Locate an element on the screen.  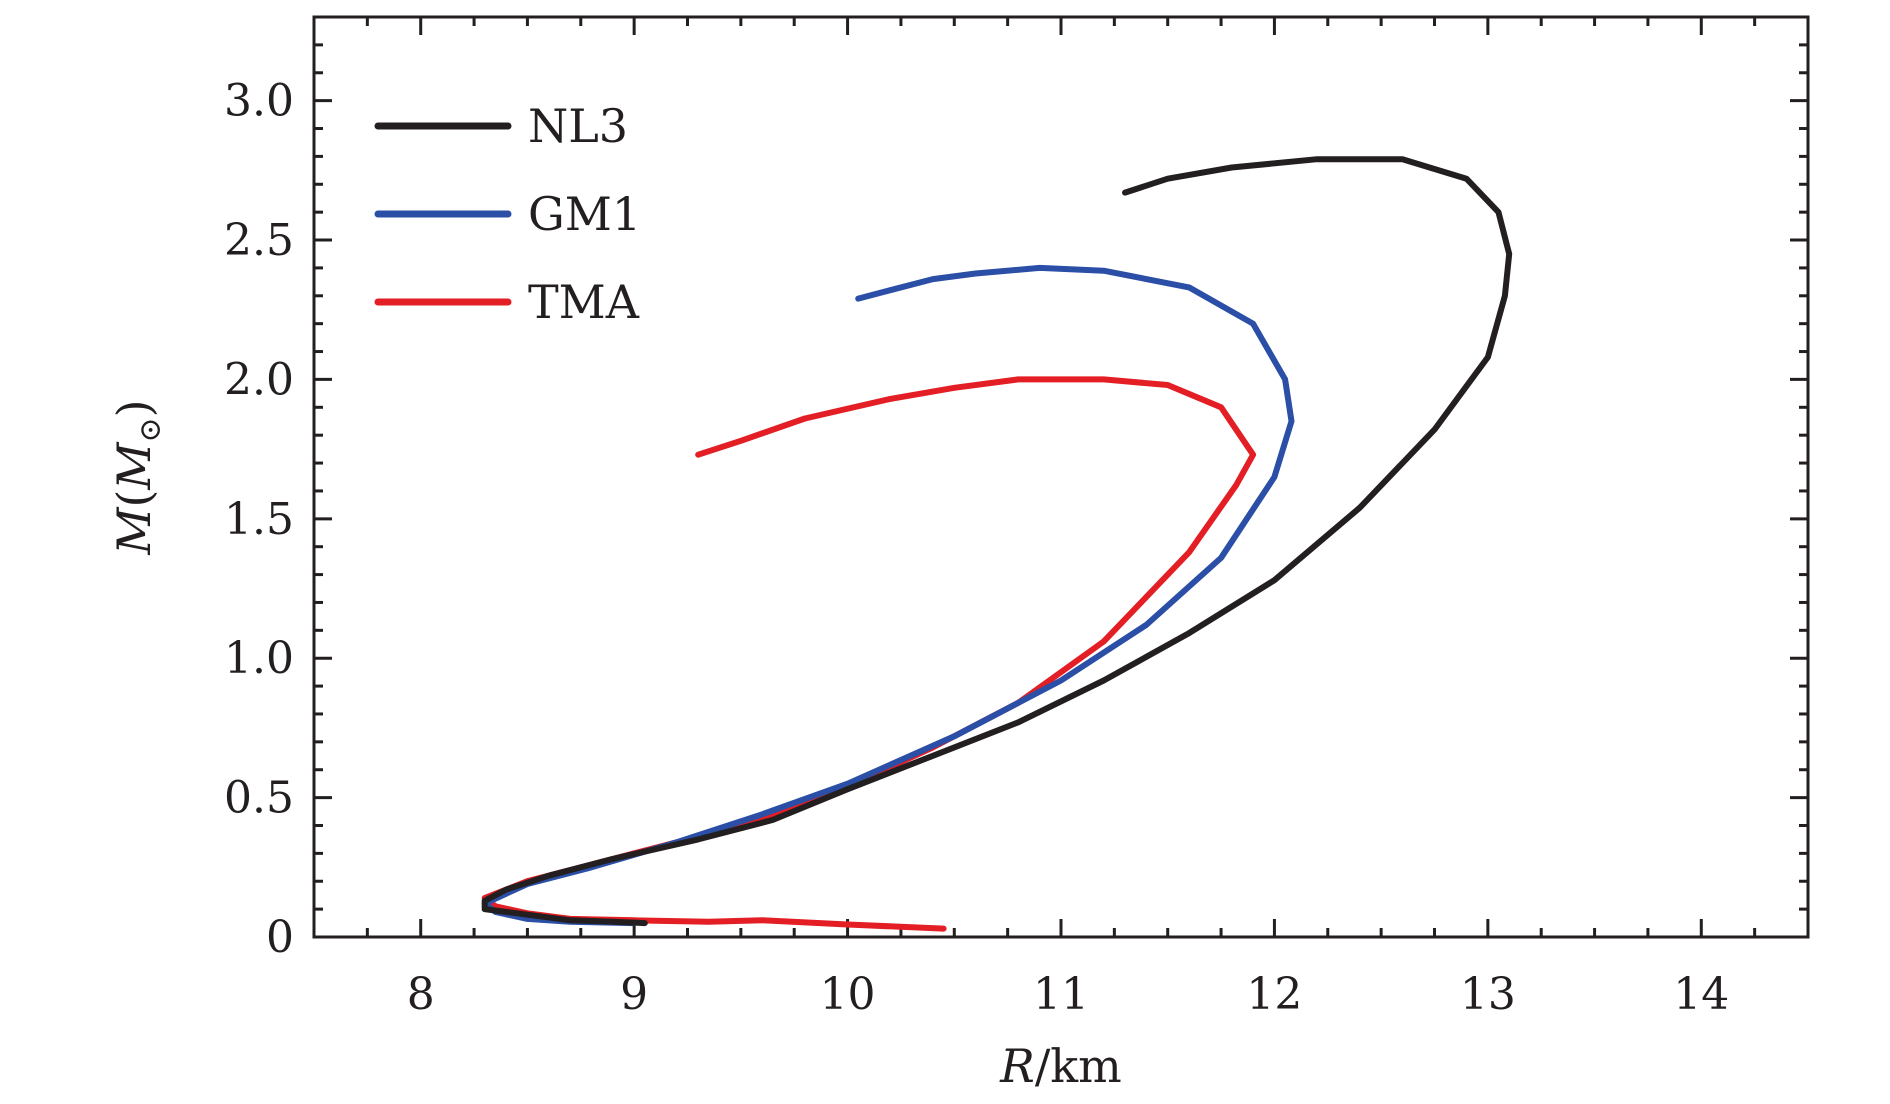
x-tick-label: 9 is located at coordinates (634, 994).